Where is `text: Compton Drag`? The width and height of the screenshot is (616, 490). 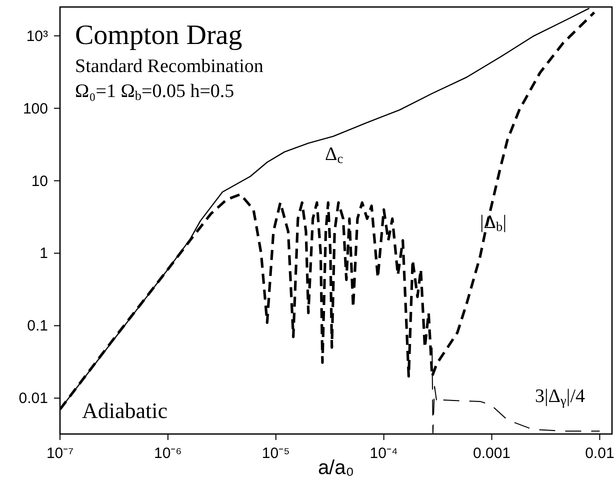 text: Compton Drag is located at coordinates (158, 35).